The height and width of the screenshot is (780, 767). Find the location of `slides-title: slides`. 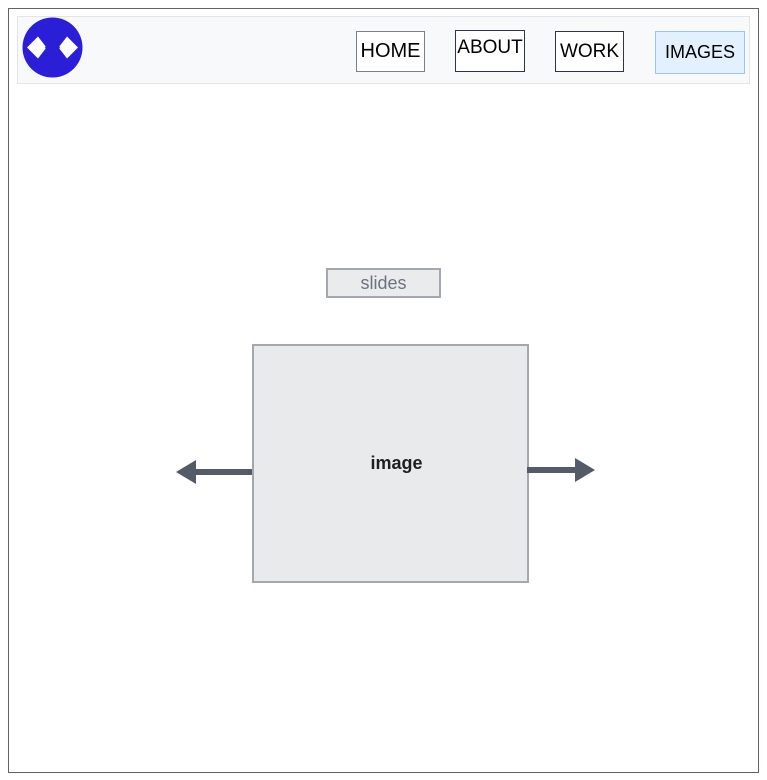

slides-title: slides is located at coordinates (383, 283).